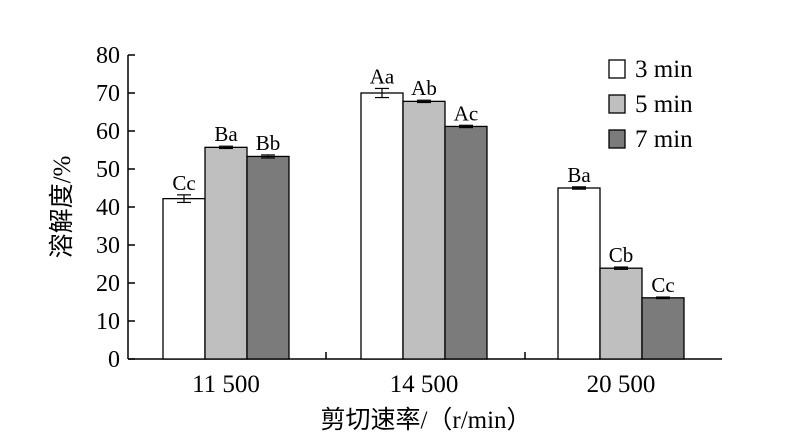 This screenshot has height=447, width=802. What do you see at coordinates (382, 76) in the screenshot?
I see `bar-significance-label: Aa` at bounding box center [382, 76].